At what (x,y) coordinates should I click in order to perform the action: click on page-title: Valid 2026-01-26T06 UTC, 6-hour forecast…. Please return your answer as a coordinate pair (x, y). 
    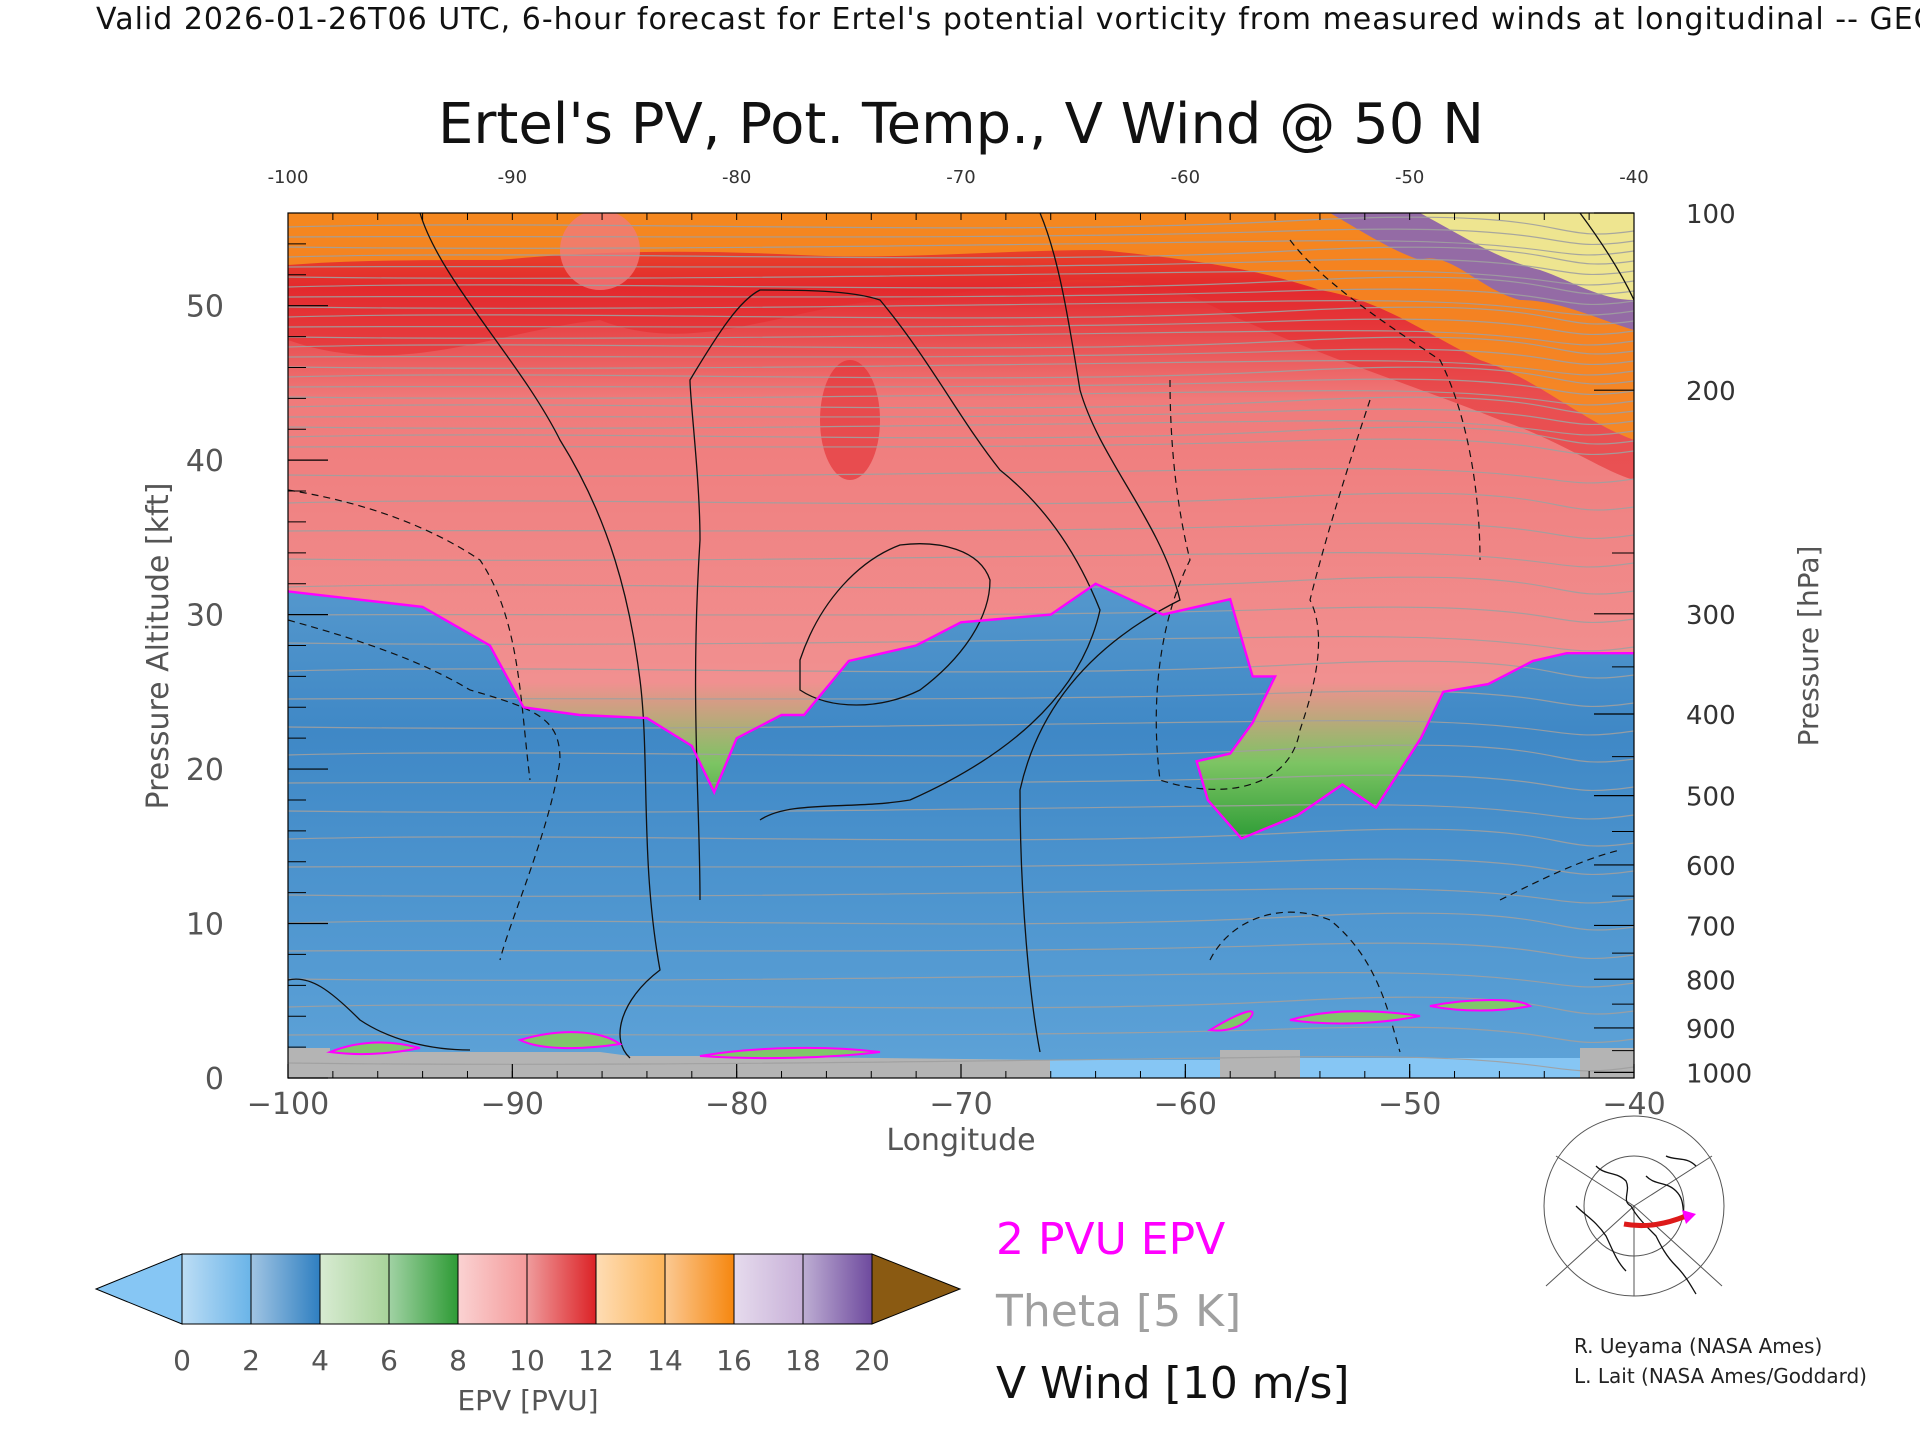
    Looking at the image, I should click on (1008, 19).